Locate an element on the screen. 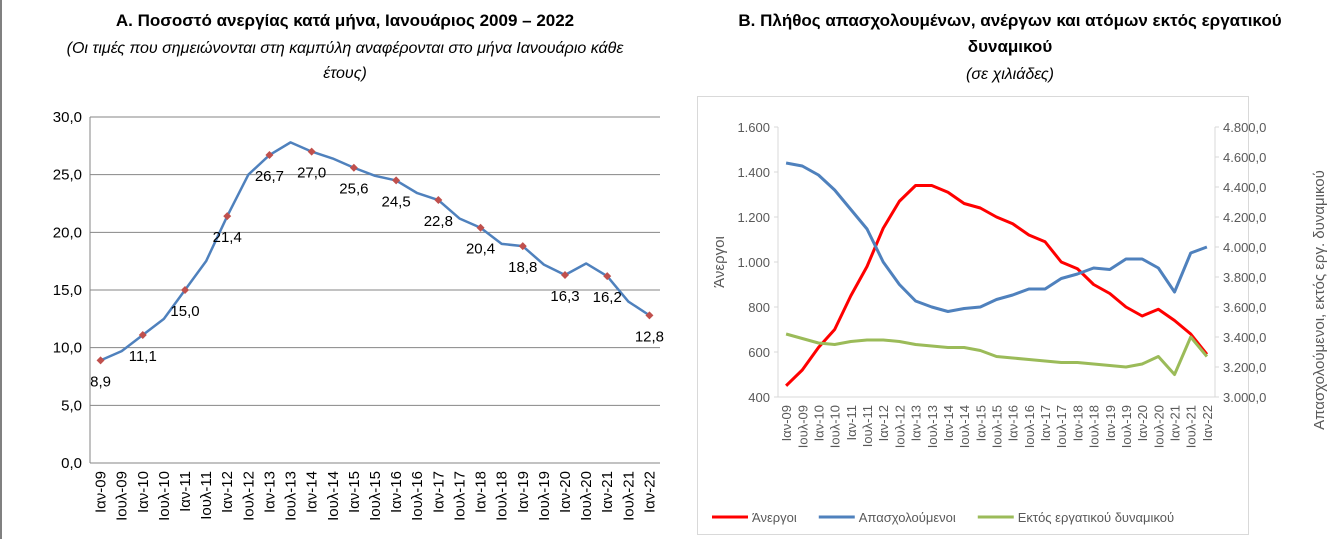 Image resolution: width=1344 pixels, height=539 pixels. data-label: 22,8 is located at coordinates (438, 221).